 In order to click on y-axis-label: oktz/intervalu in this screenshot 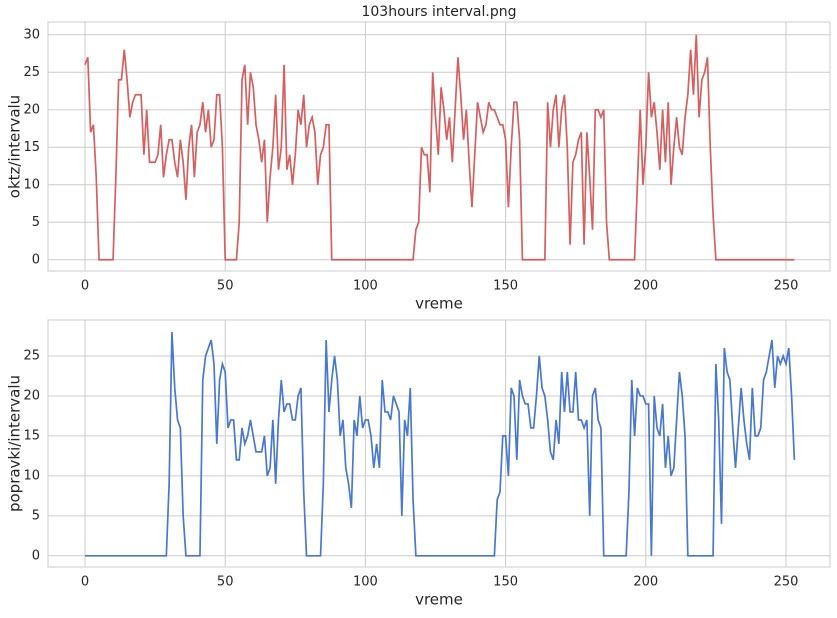, I will do `click(15, 146)`.